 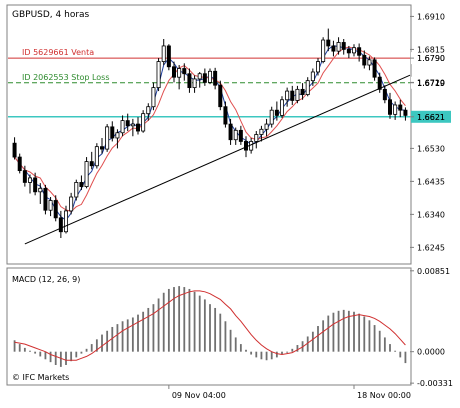 What do you see at coordinates (431, 247) in the screenshot?
I see `price-tick-label: 1.6245` at bounding box center [431, 247].